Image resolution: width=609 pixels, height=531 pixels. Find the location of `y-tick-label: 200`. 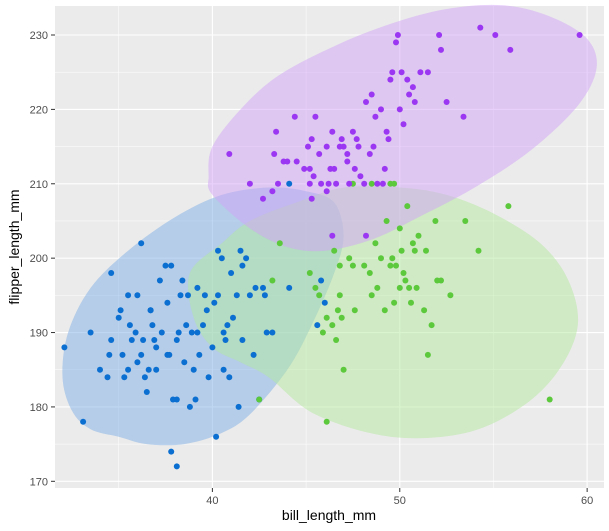

y-tick-label: 200 is located at coordinates (39, 259).